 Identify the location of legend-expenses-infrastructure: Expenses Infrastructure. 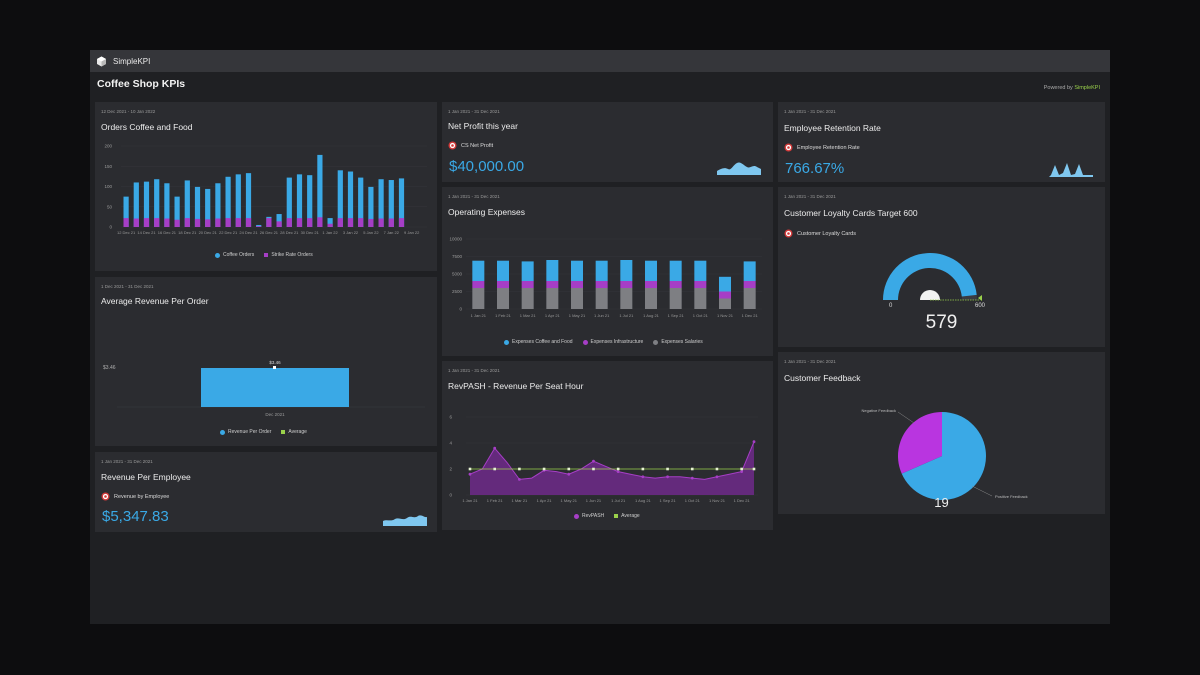
(612, 342).